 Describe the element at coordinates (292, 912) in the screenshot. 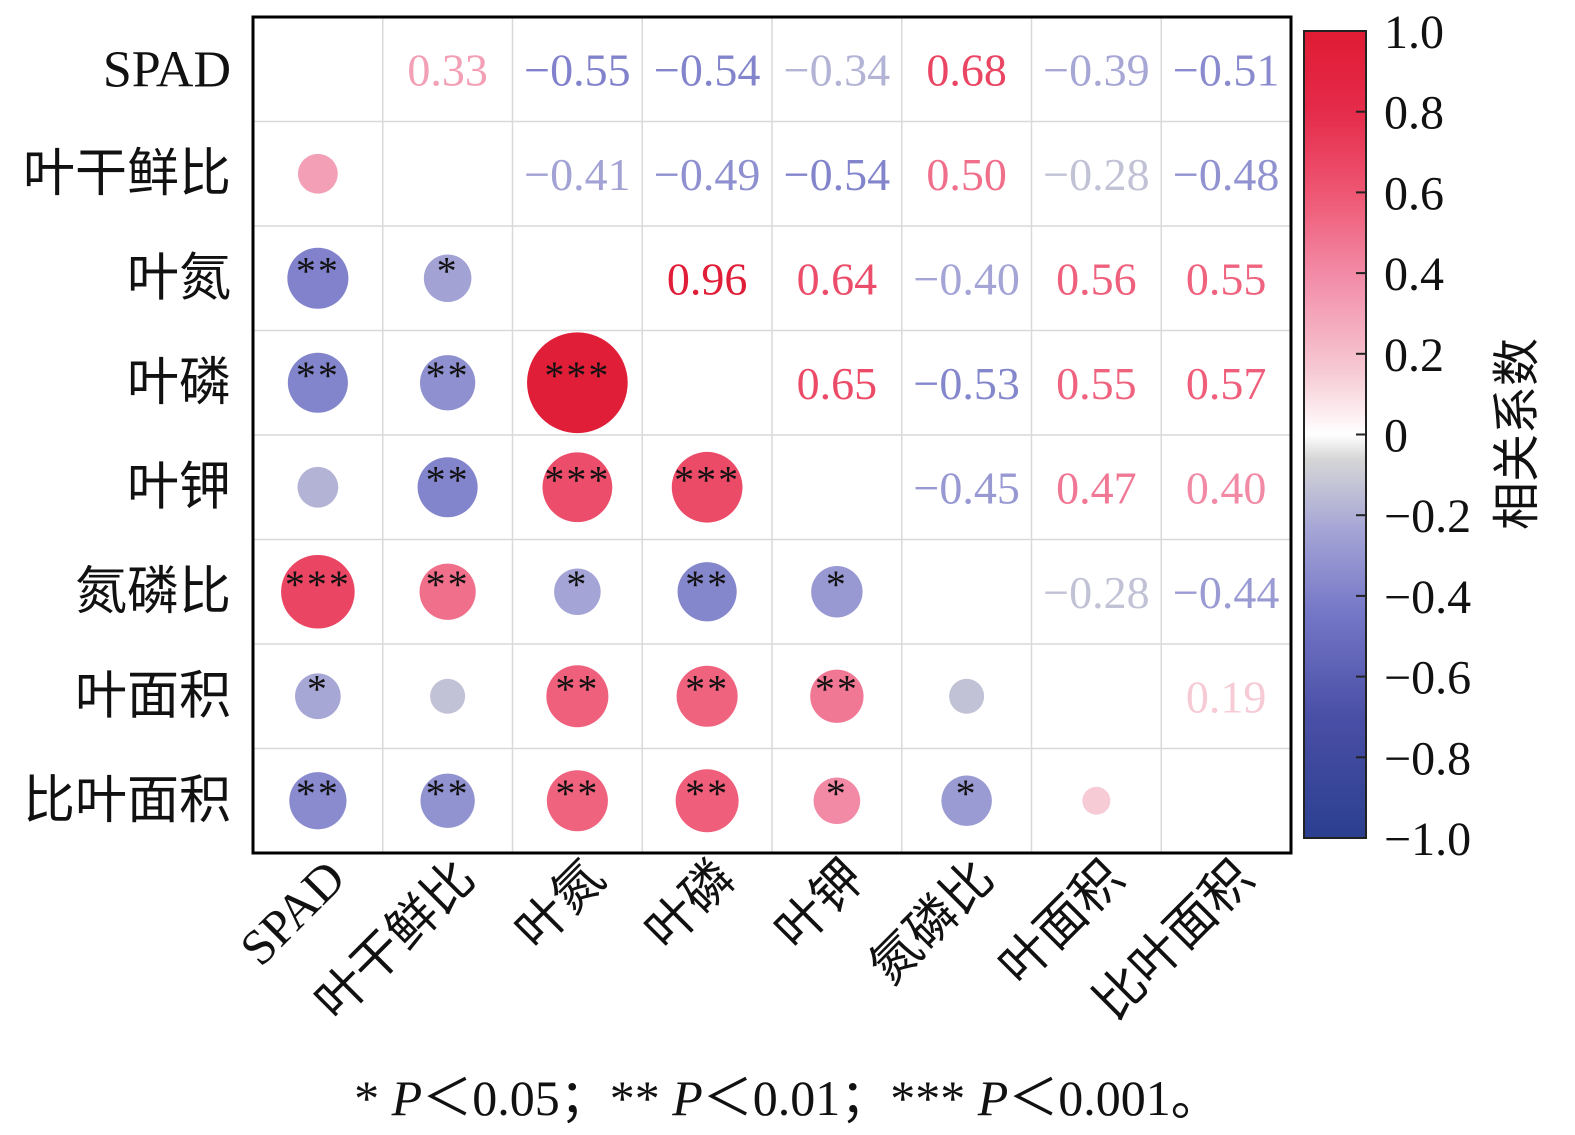

I see `column-label: SPAD` at that location.